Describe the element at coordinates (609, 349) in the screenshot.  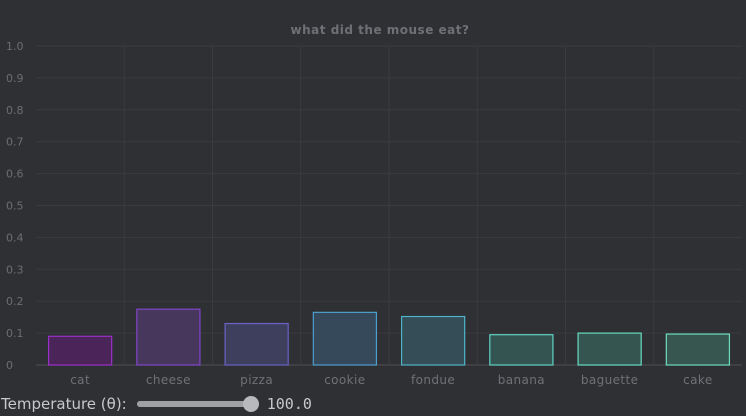
I see `bar-baguette` at that location.